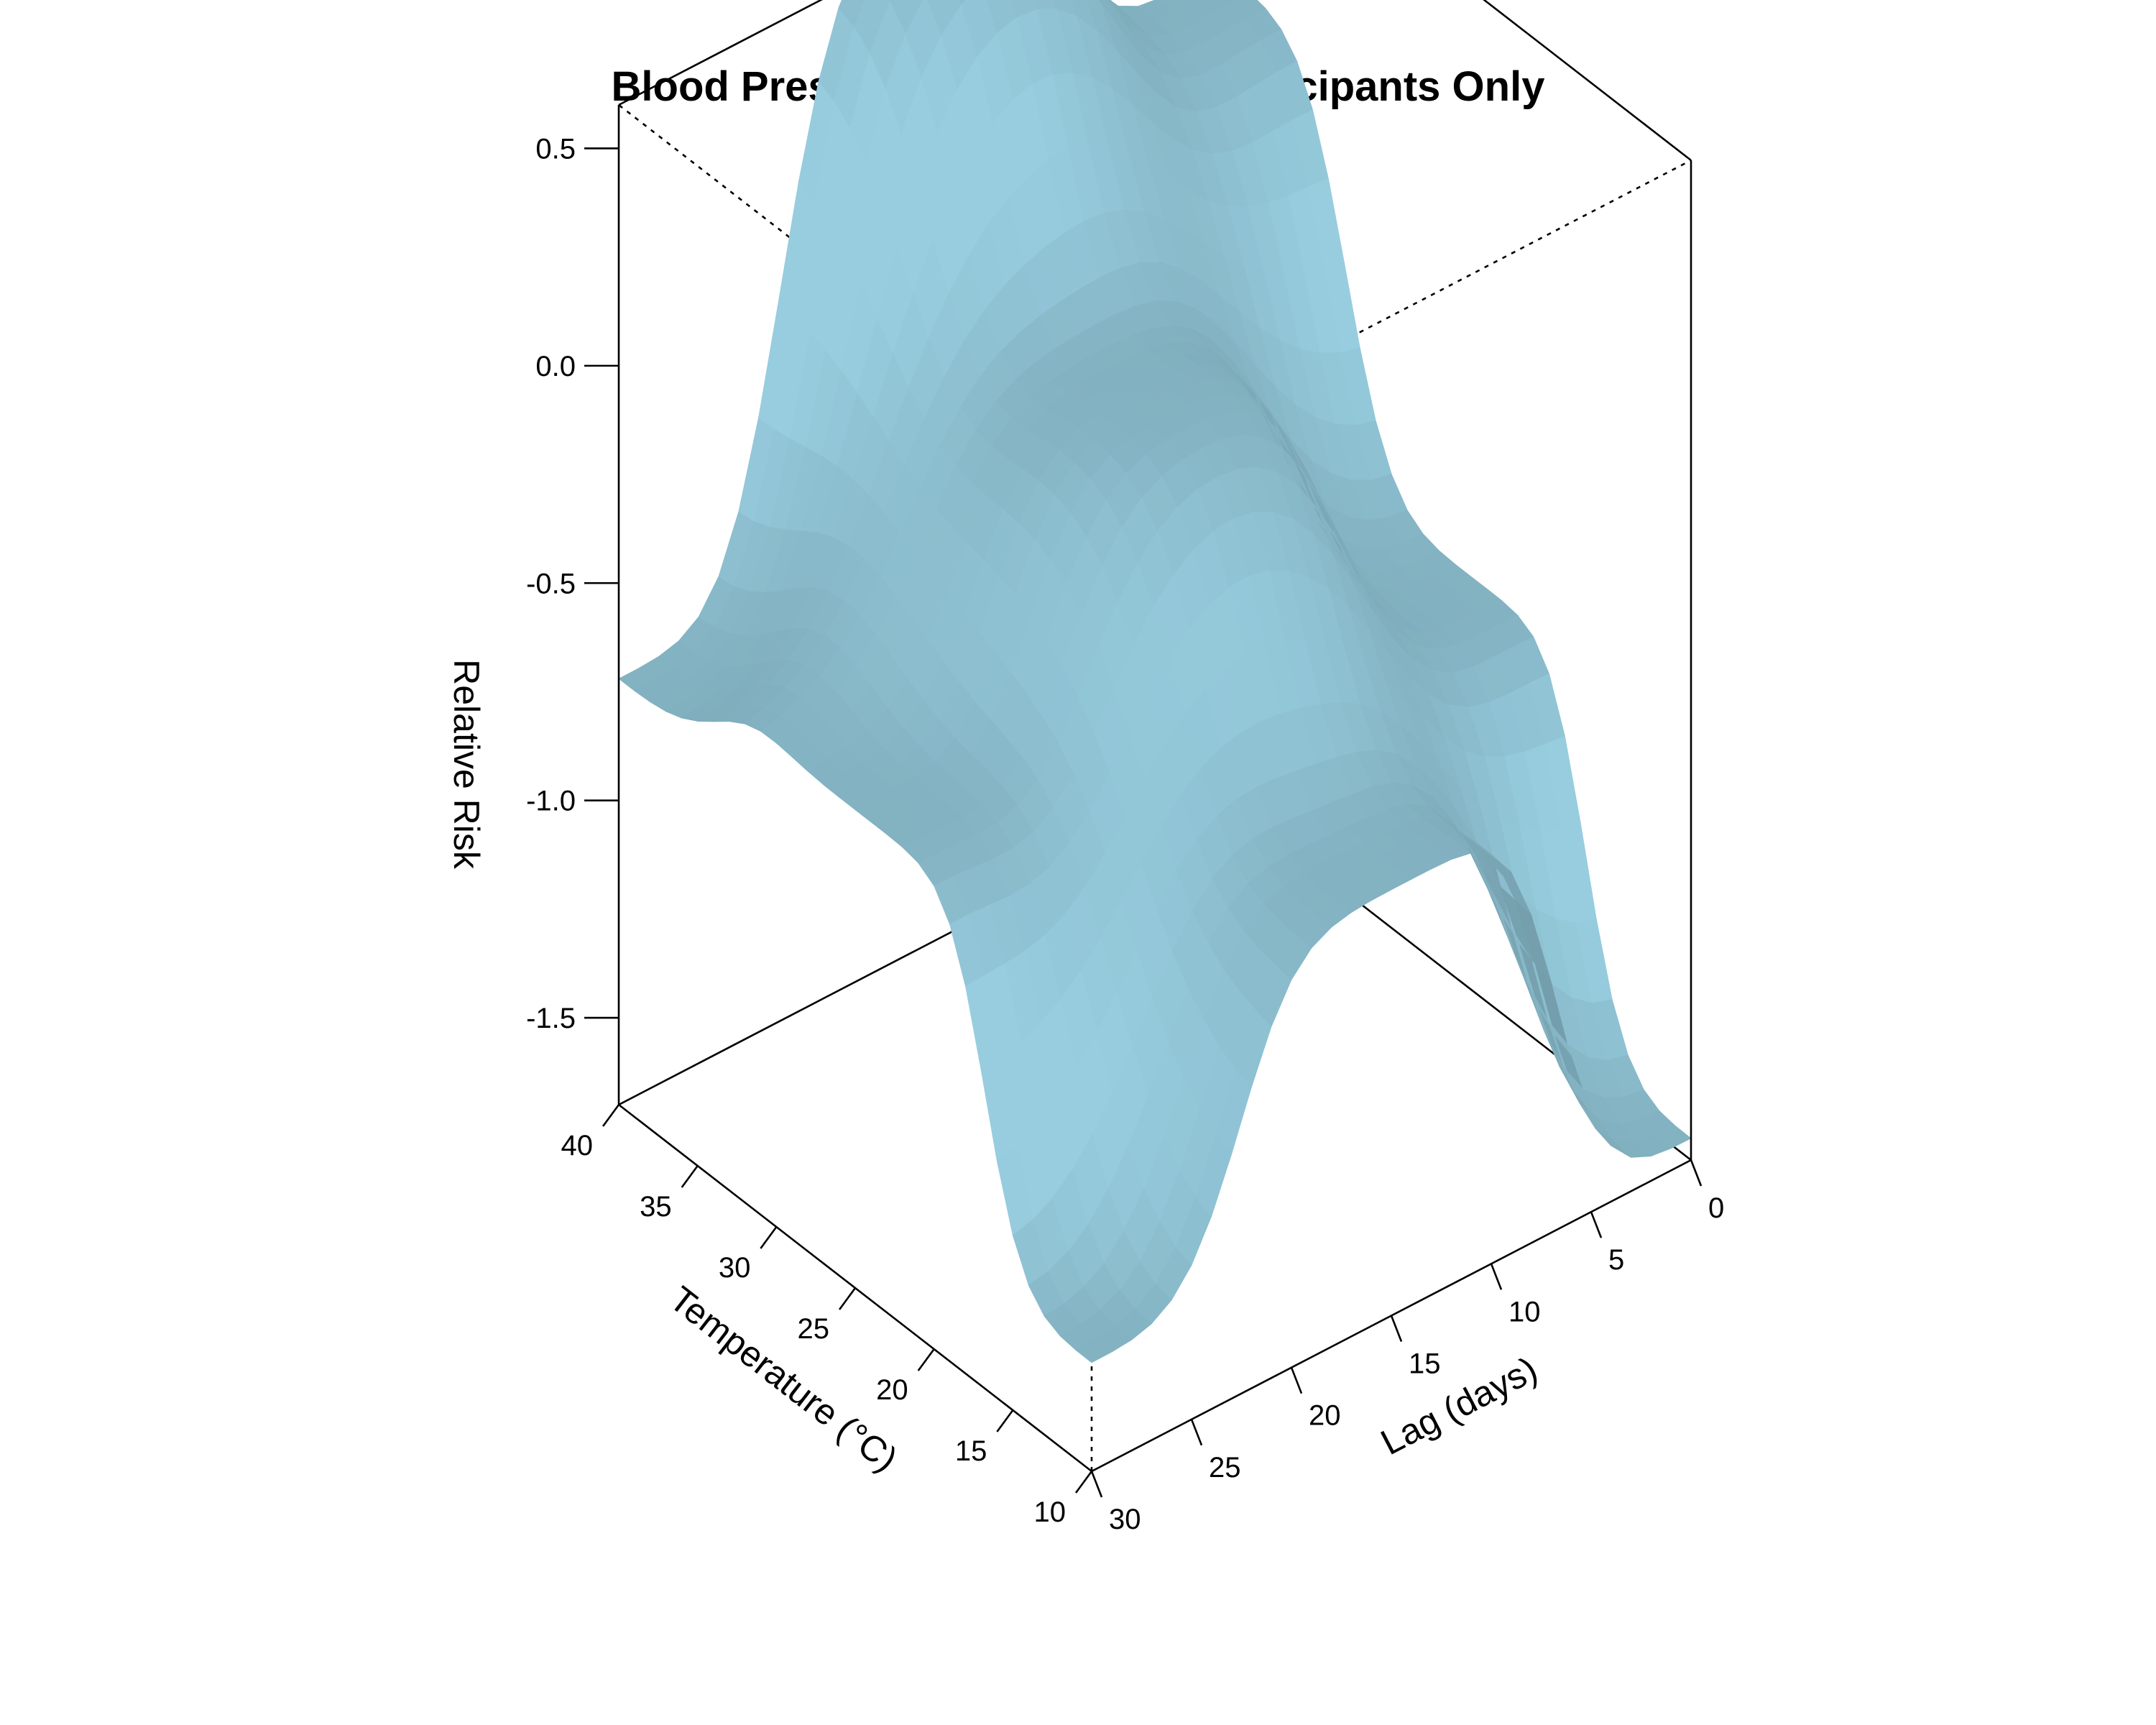 This screenshot has height=1725, width=2156. I want to click on x-tick-label: 10, so click(1050, 1512).